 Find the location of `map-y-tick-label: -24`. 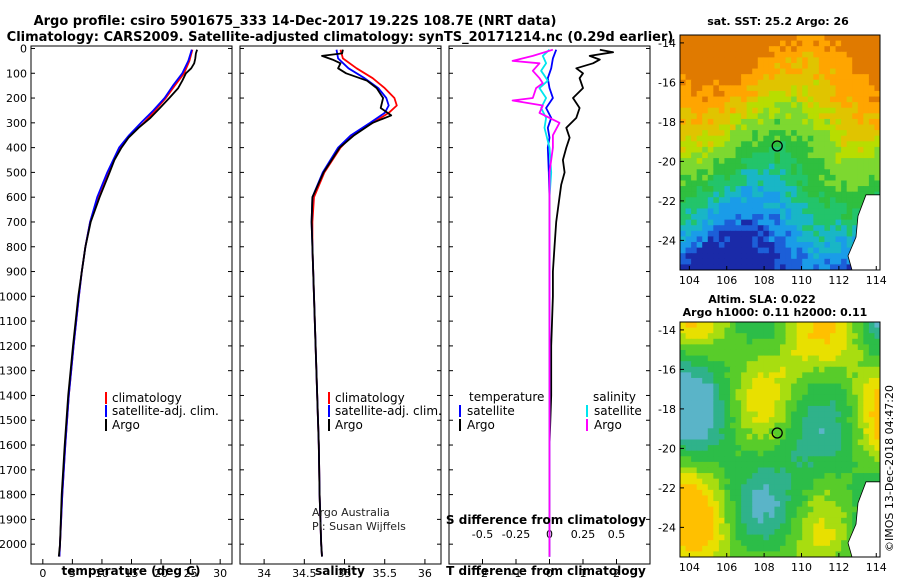

map-y-tick-label: -24 is located at coordinates (667, 527).